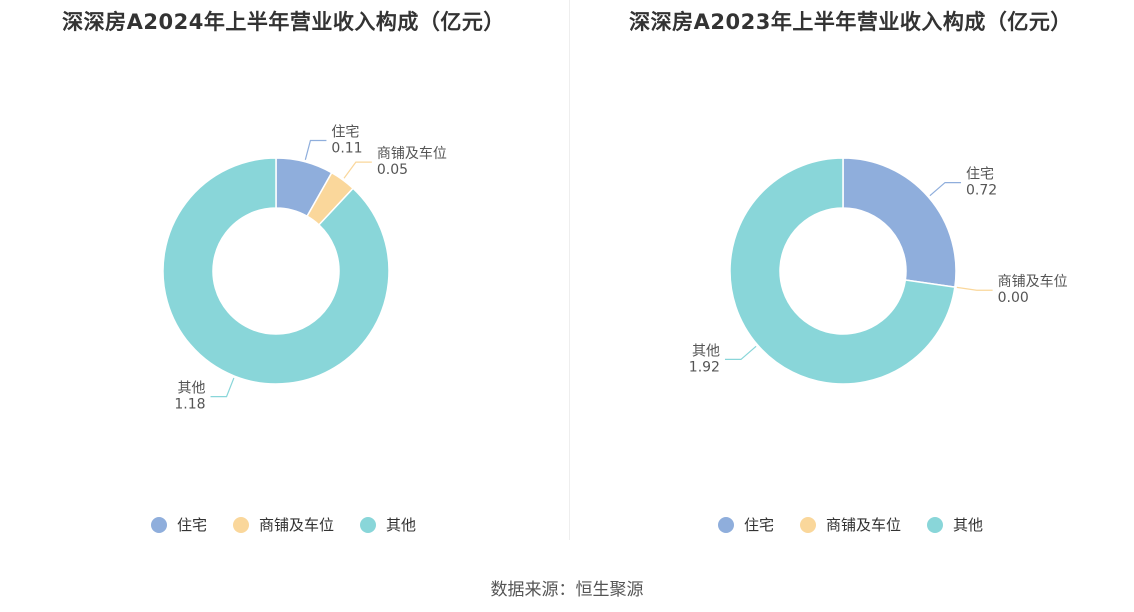 This screenshot has width=1134, height=612. What do you see at coordinates (899, 222) in the screenshot?
I see `donut-slice-residential` at bounding box center [899, 222].